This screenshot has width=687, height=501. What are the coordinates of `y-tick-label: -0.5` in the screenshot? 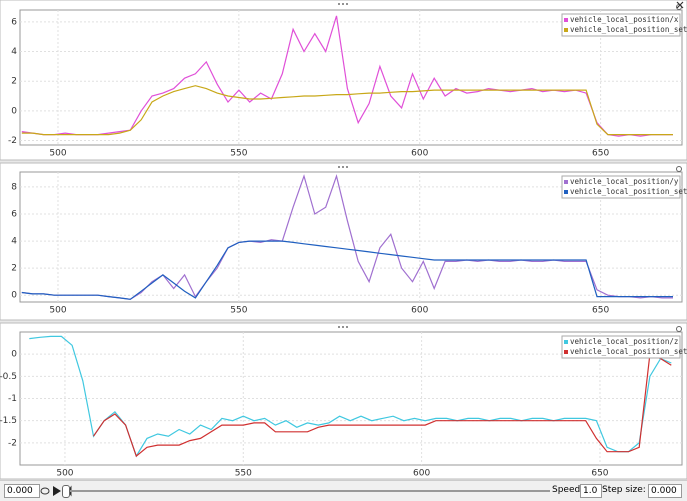 It's located at (8, 377).